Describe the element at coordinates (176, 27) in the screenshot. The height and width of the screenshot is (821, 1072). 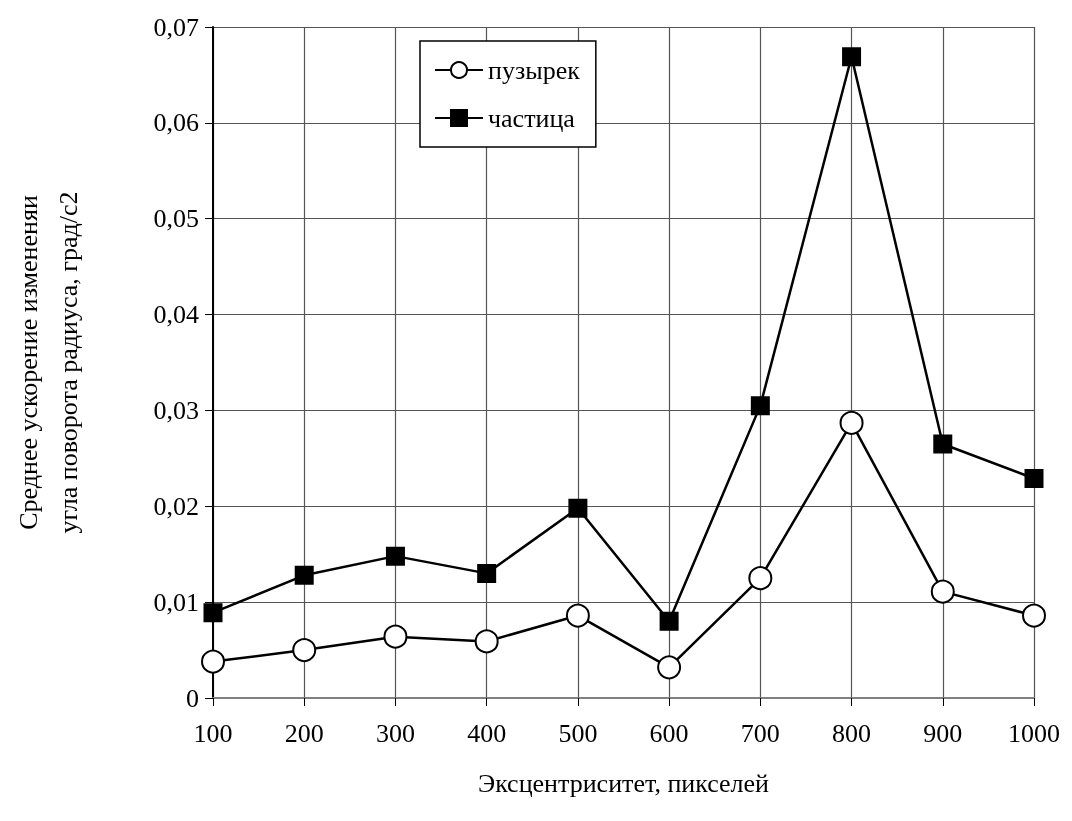
I see `y-tick-label: 0,07` at that location.